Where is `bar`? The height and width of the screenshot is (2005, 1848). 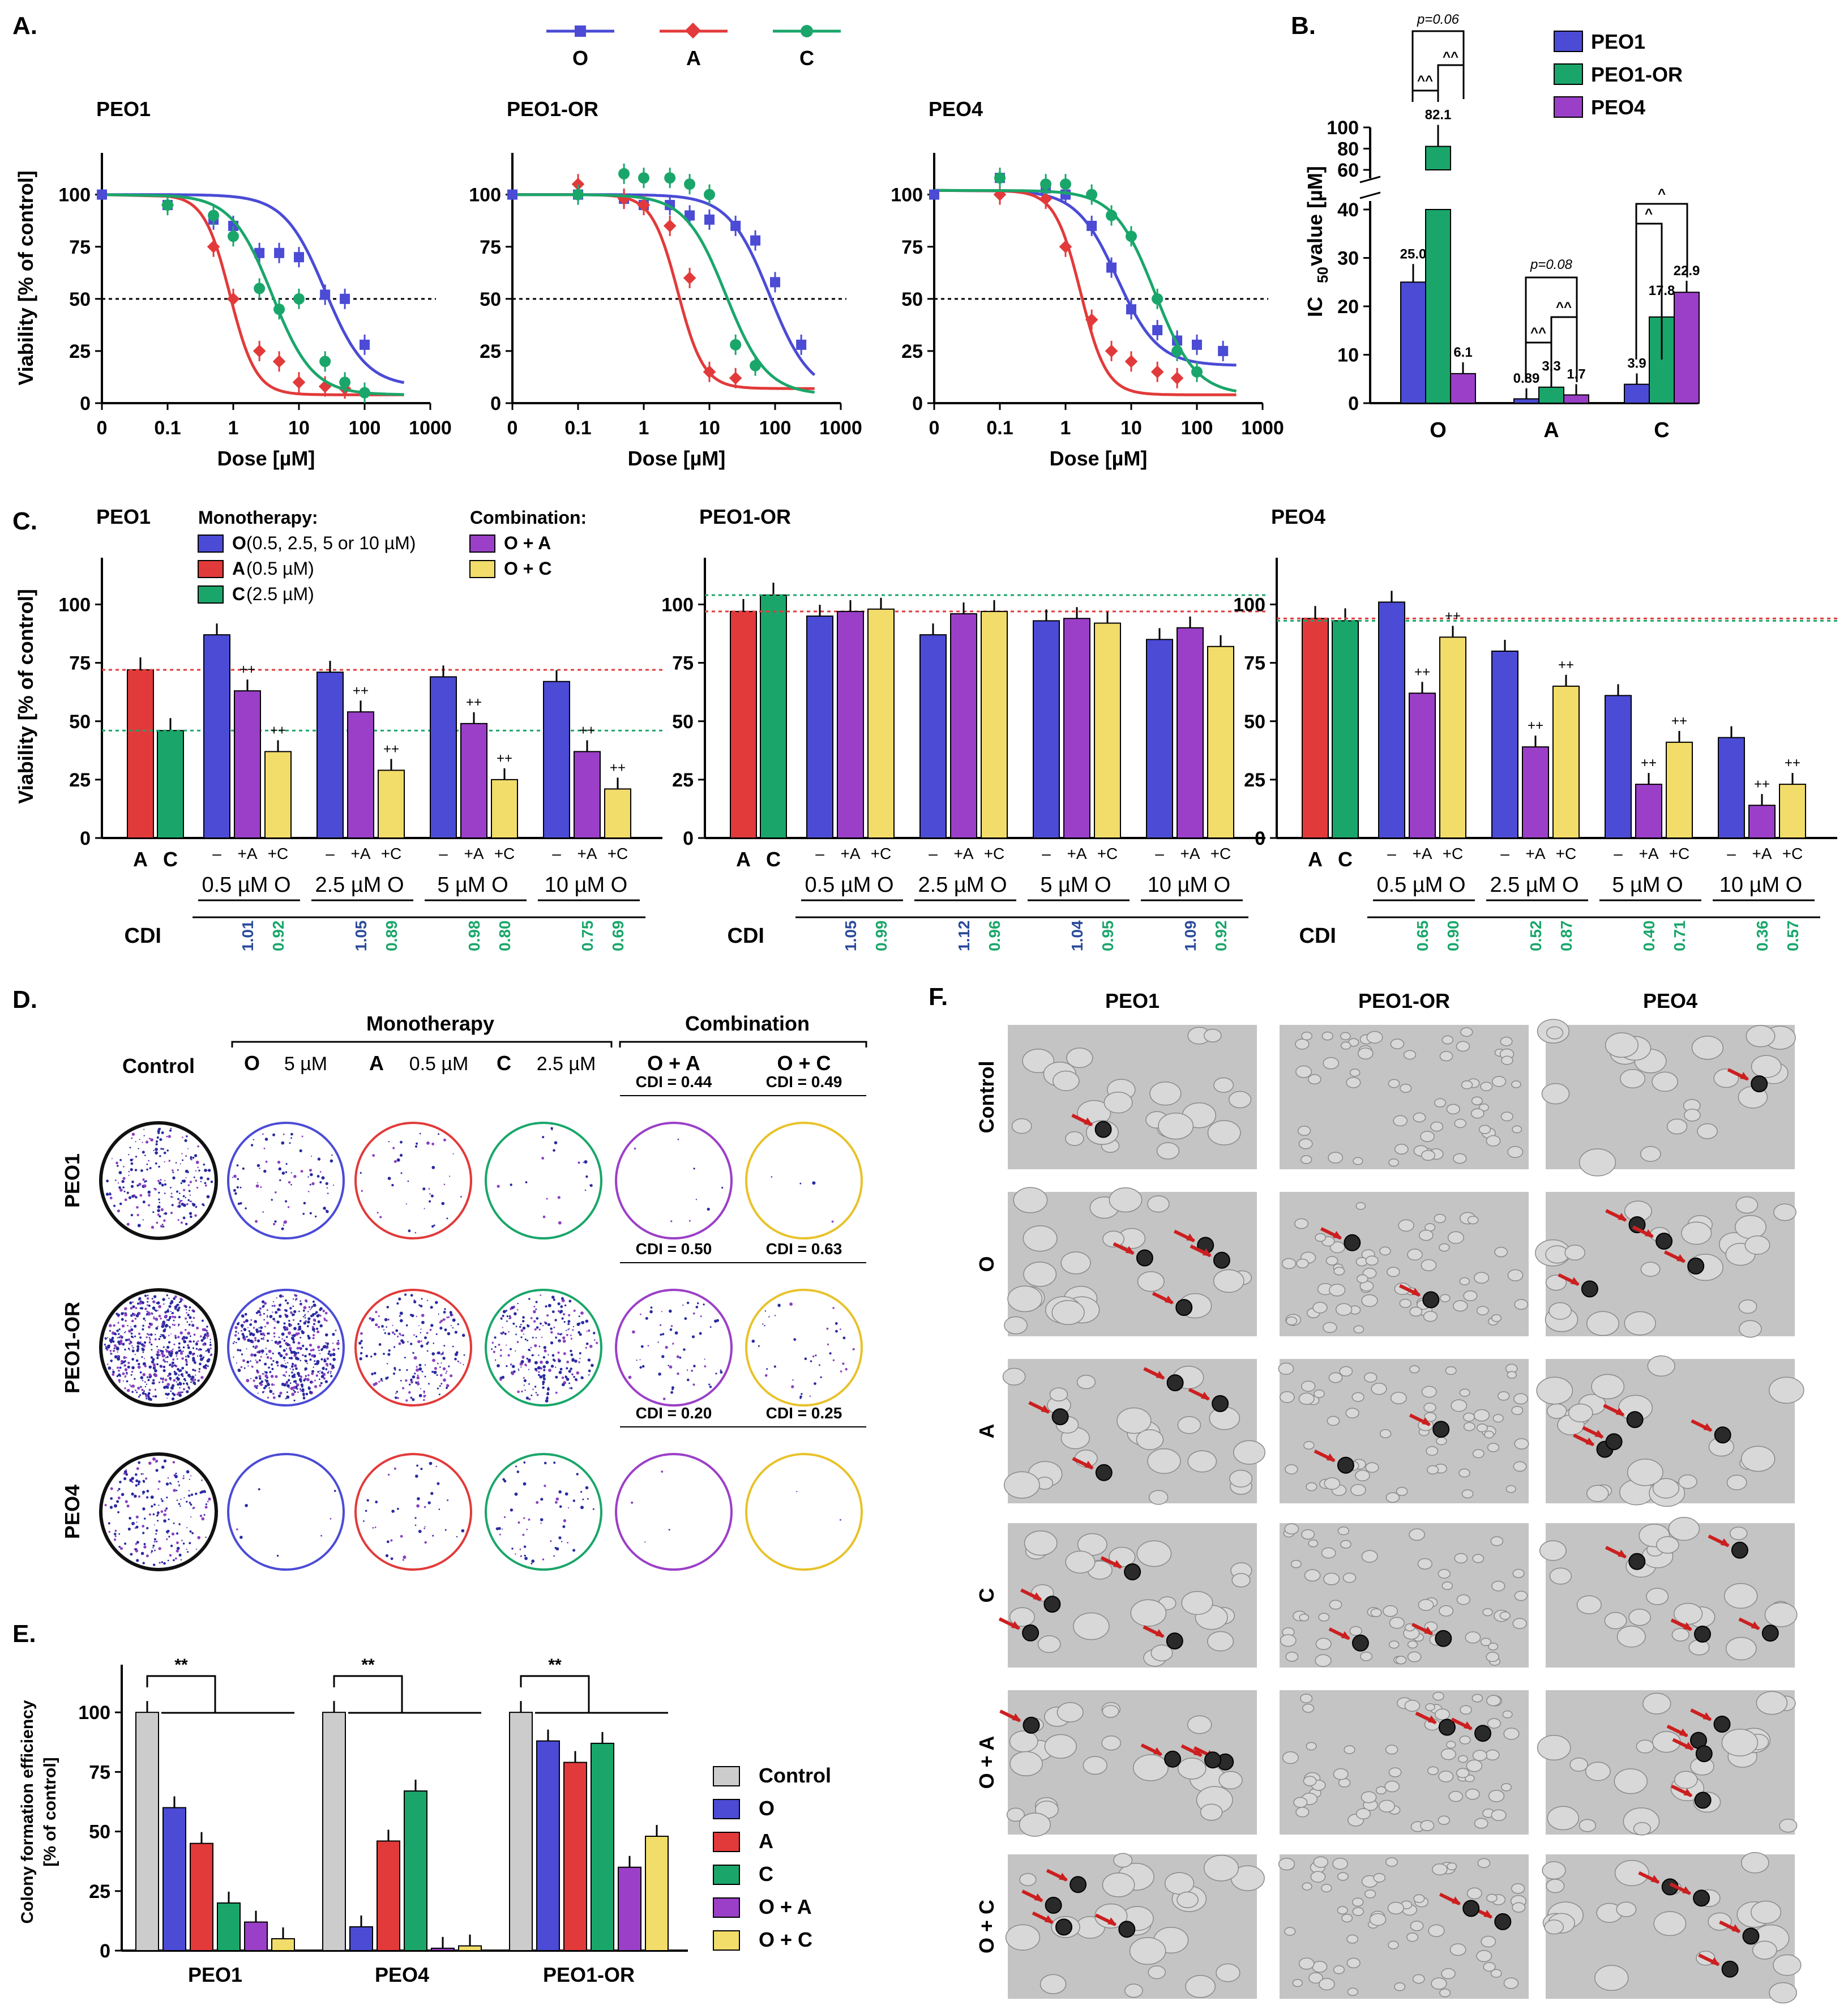
bar is located at coordinates (548, 1846).